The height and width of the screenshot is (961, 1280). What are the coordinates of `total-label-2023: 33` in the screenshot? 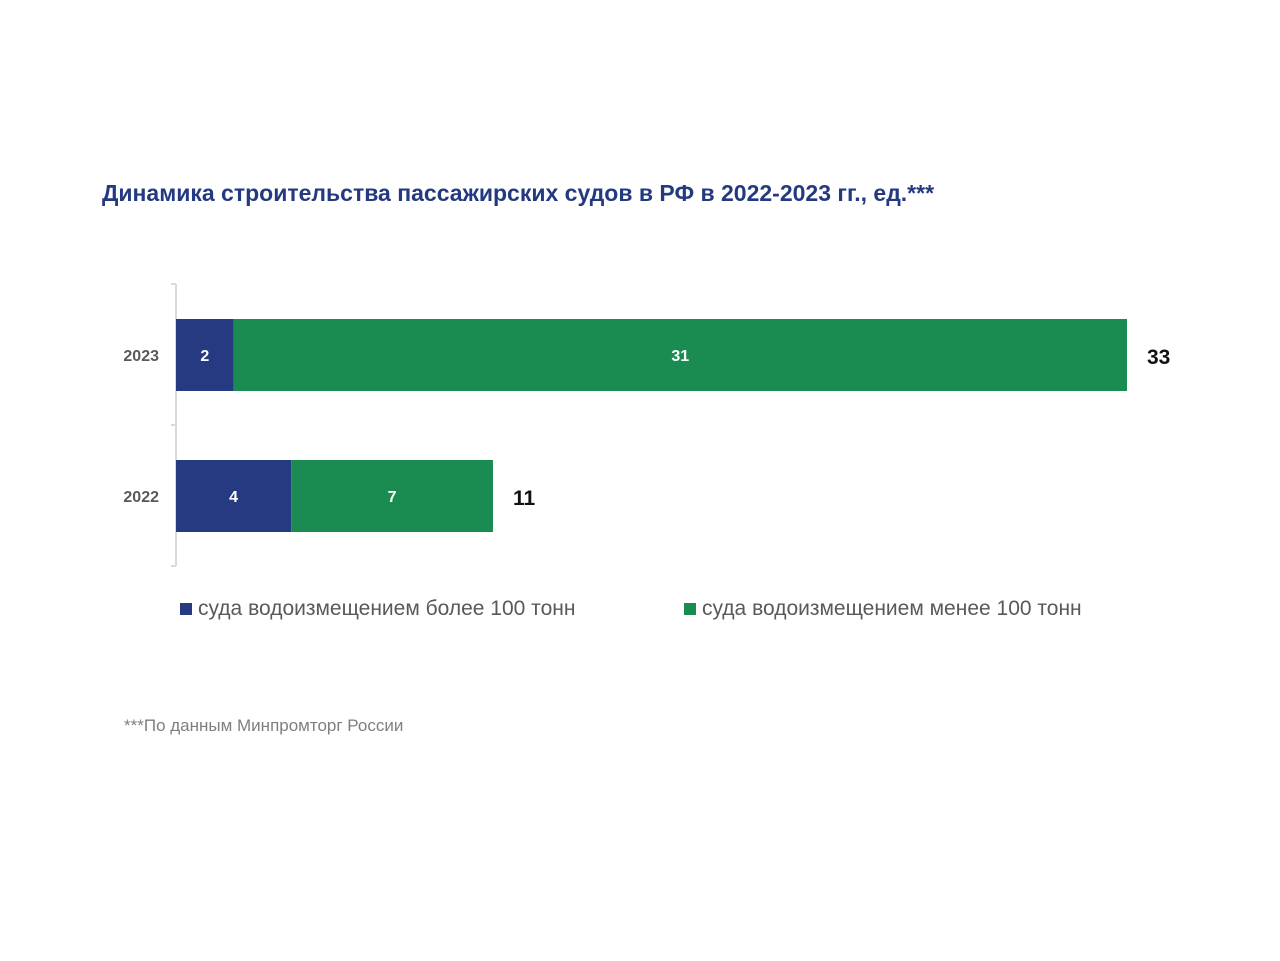 It's located at (1158, 357).